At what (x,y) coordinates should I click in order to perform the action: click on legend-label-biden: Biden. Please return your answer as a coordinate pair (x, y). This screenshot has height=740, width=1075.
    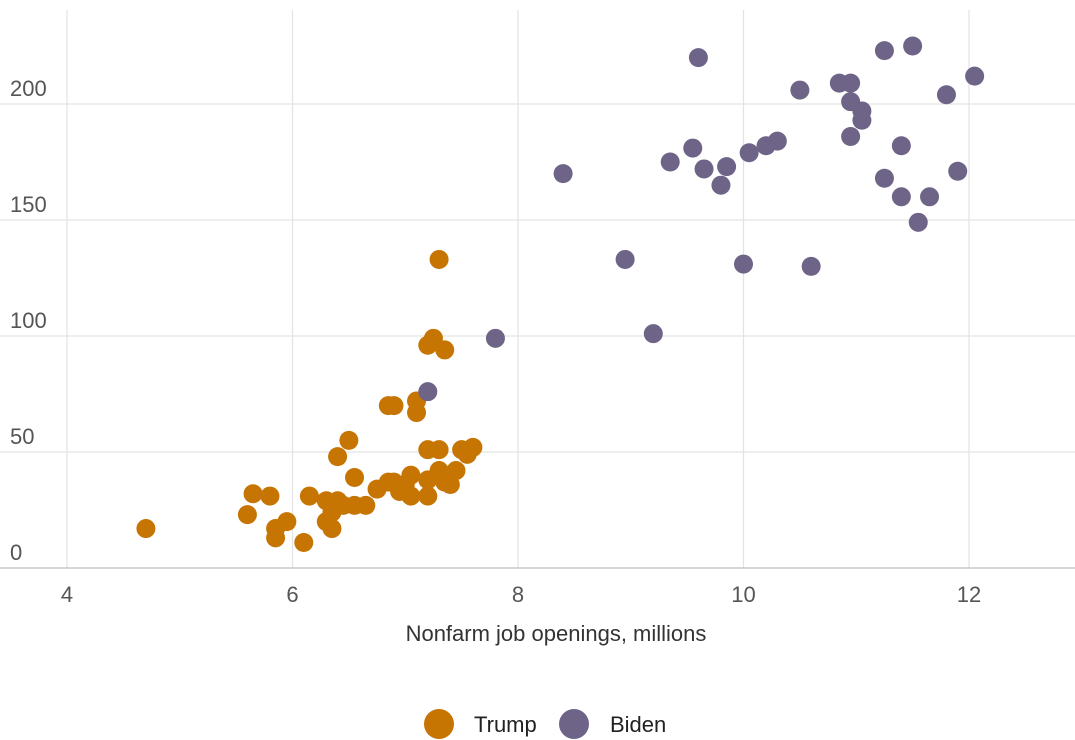
    Looking at the image, I should click on (638, 724).